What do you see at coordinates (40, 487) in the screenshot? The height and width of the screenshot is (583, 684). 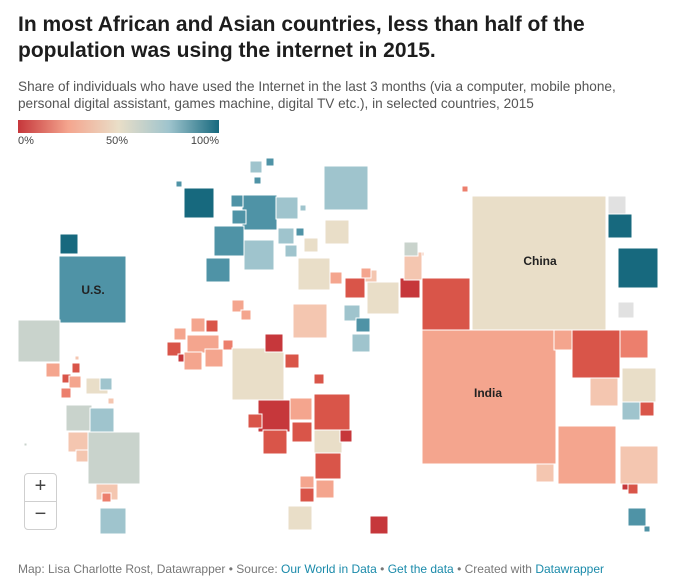 I see `zoom-in-button: +` at bounding box center [40, 487].